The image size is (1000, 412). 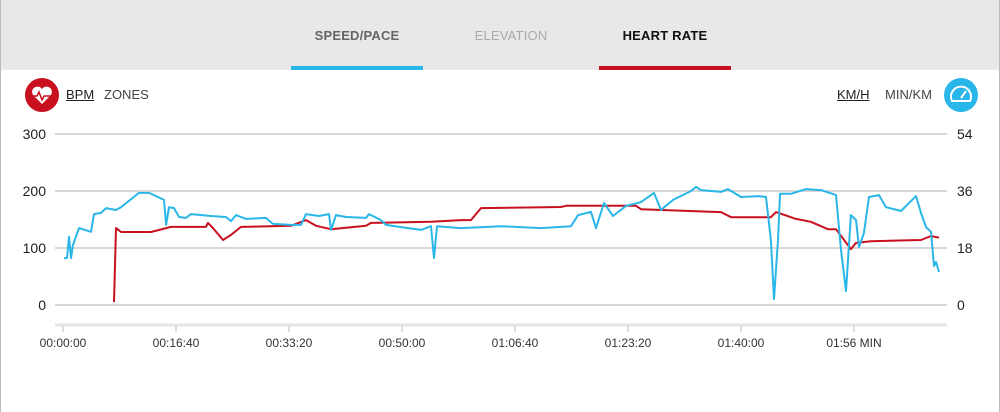 I want to click on min-km-unit-toggle: MIN/KM, so click(x=908, y=94).